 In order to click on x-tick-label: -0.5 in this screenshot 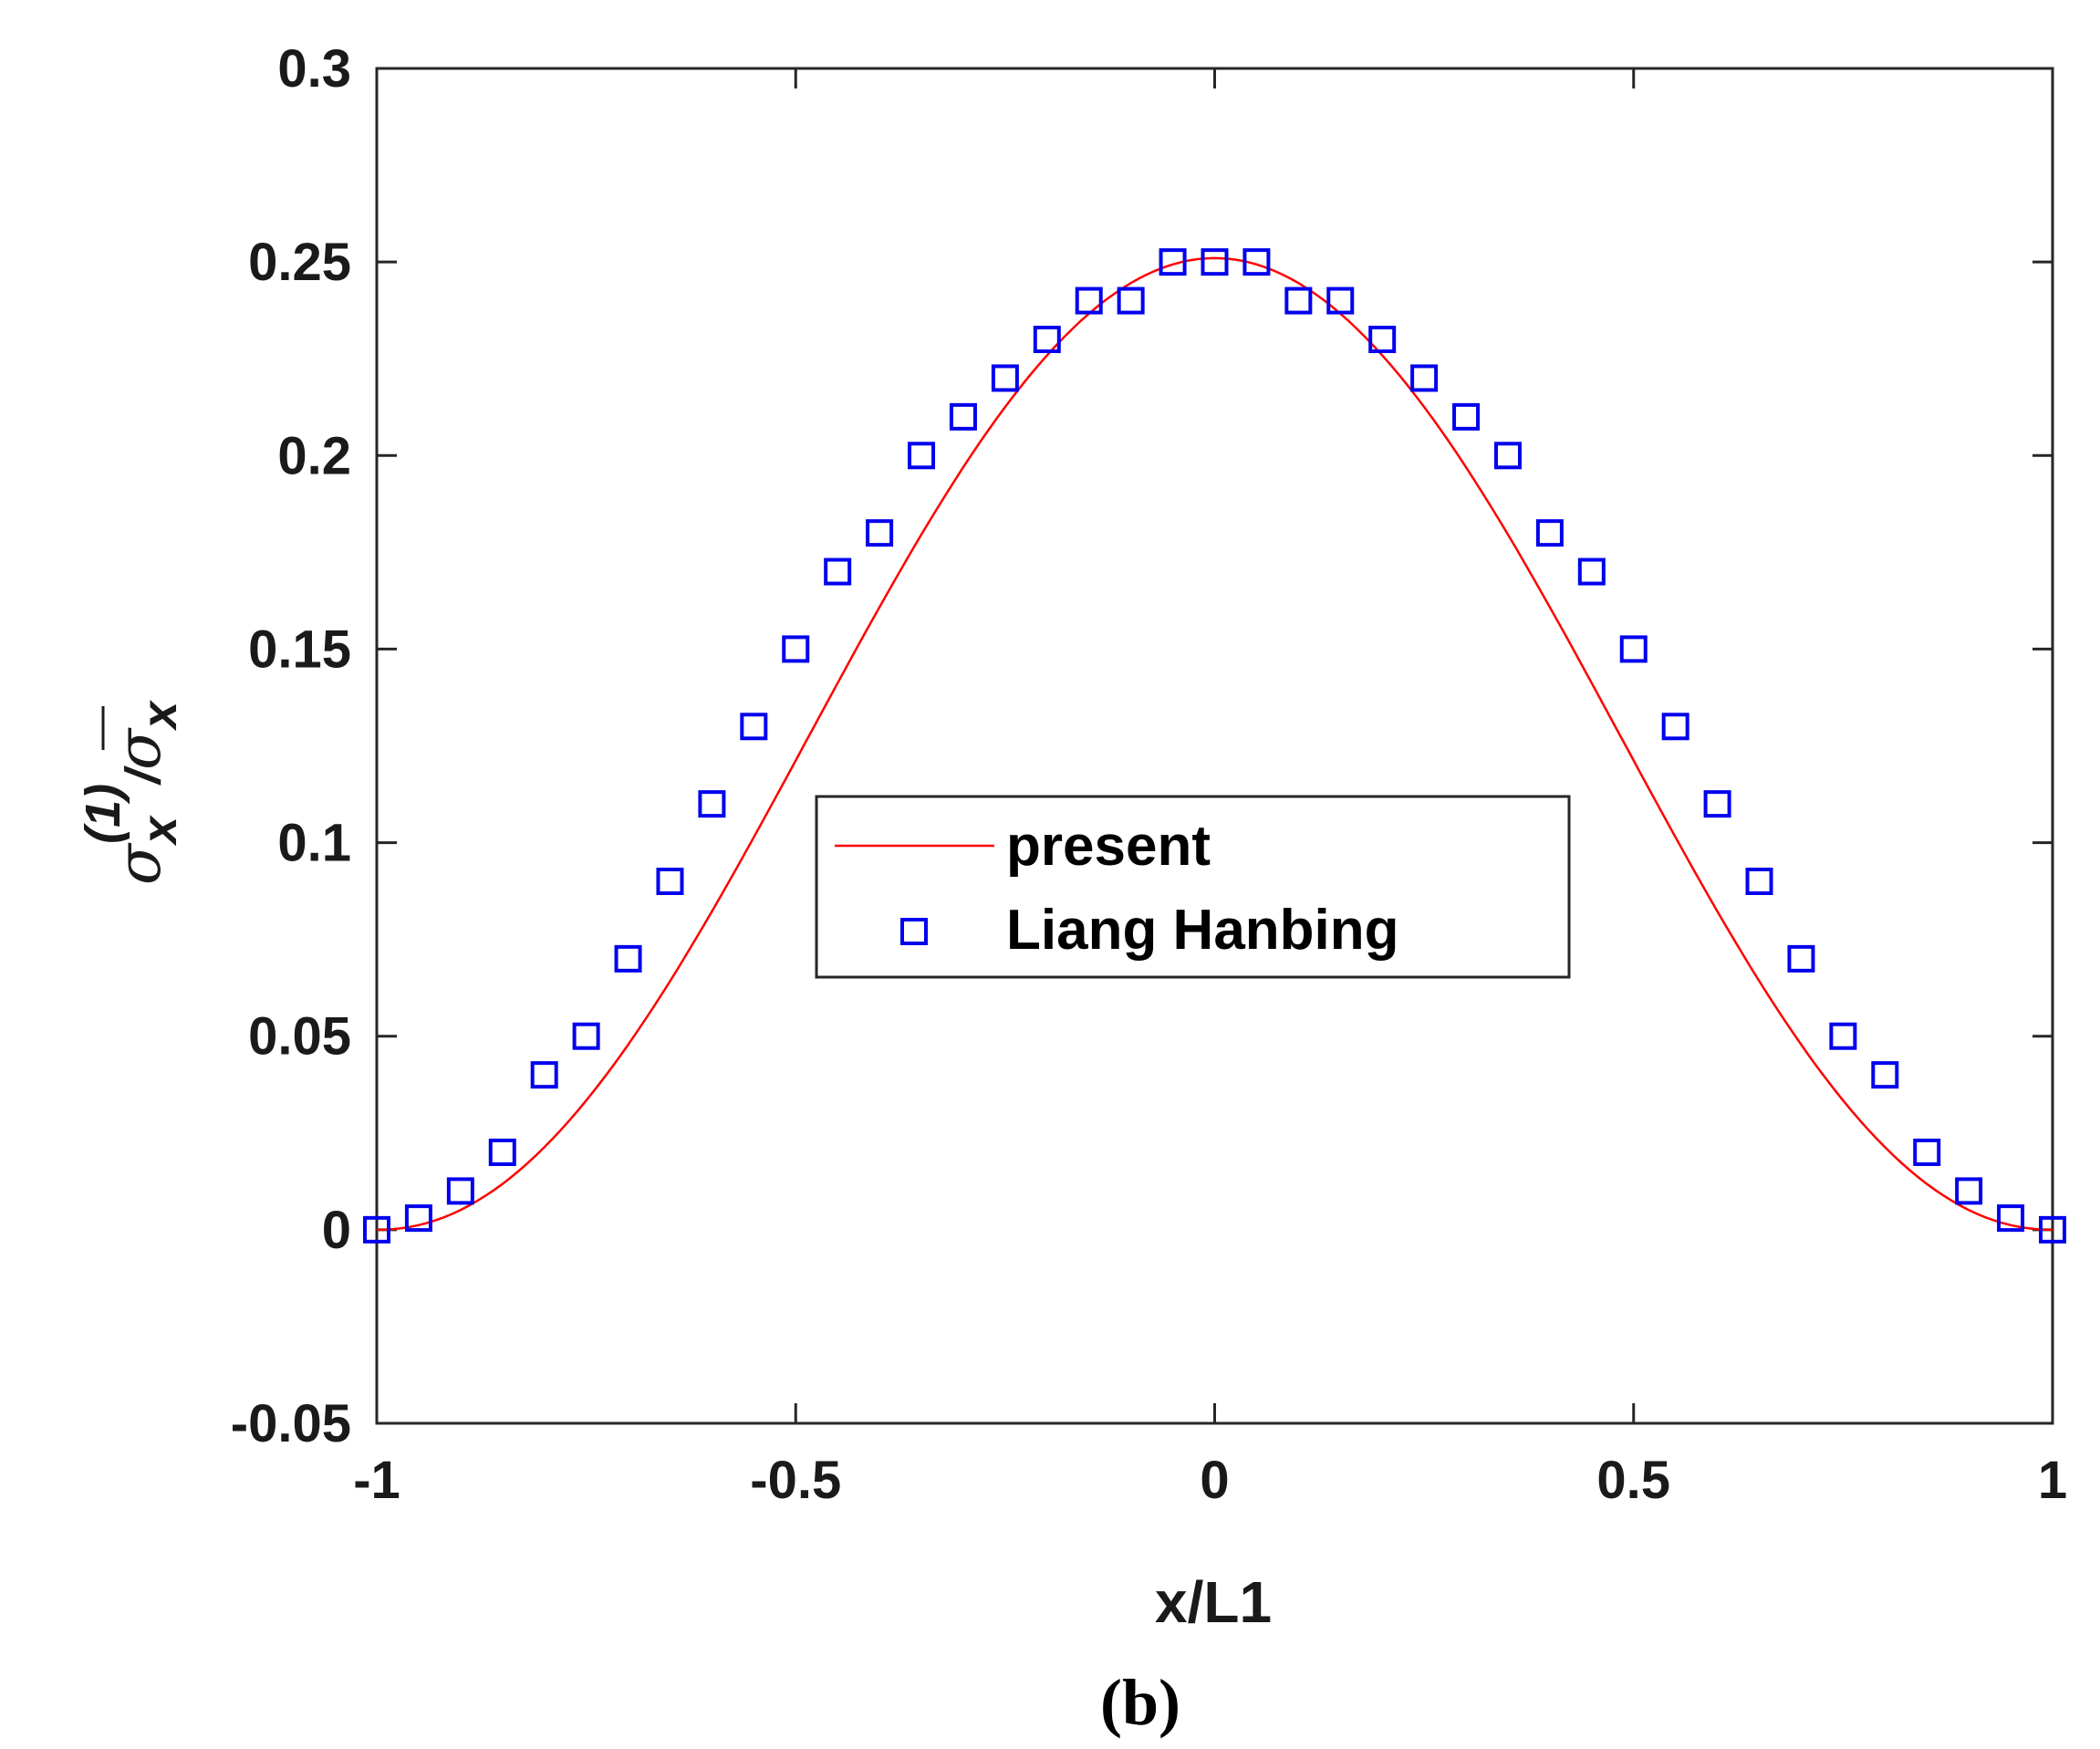, I will do `click(795, 1480)`.